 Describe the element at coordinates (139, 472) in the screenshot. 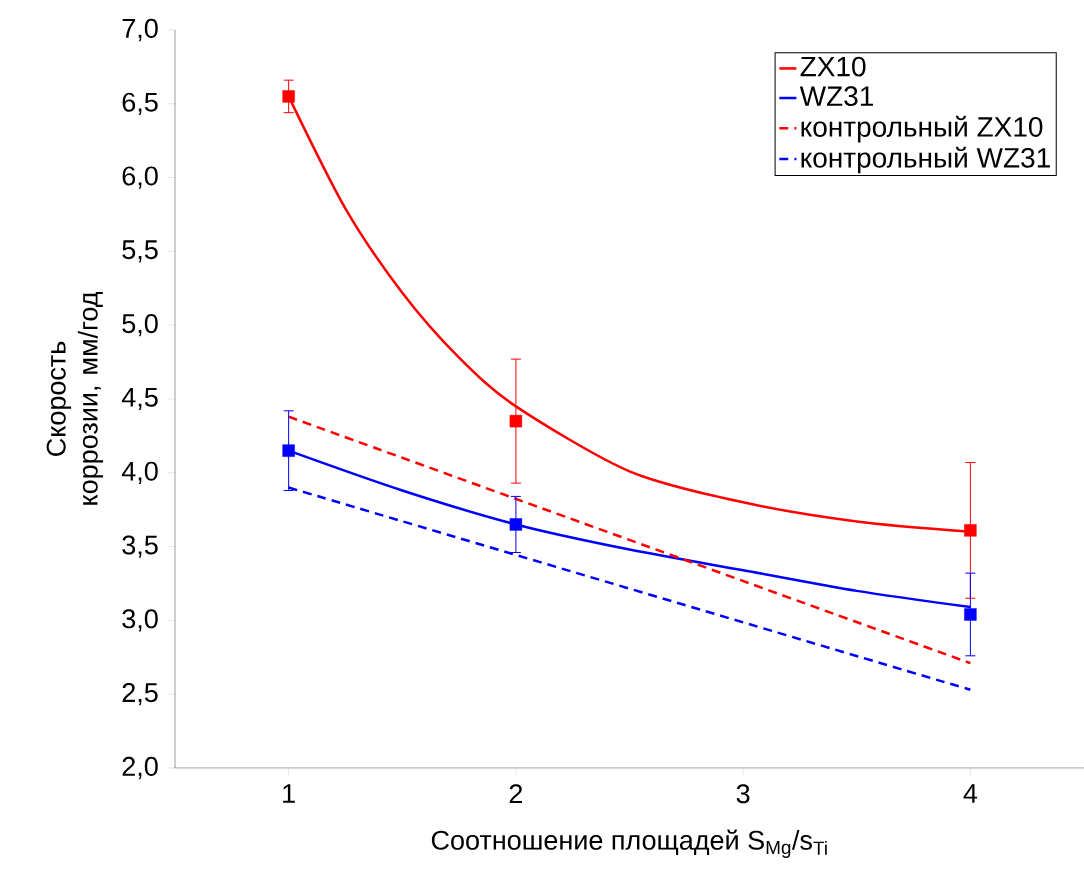

I see `y-tick-label: 4,0` at that location.